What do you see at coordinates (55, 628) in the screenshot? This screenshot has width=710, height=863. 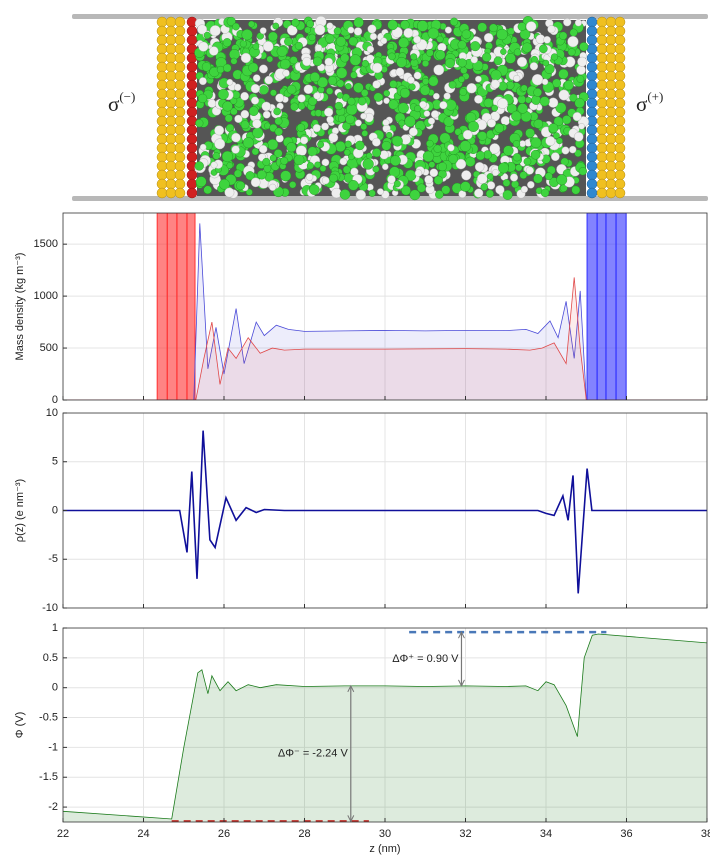 I see `y-tick-label: 1` at bounding box center [55, 628].